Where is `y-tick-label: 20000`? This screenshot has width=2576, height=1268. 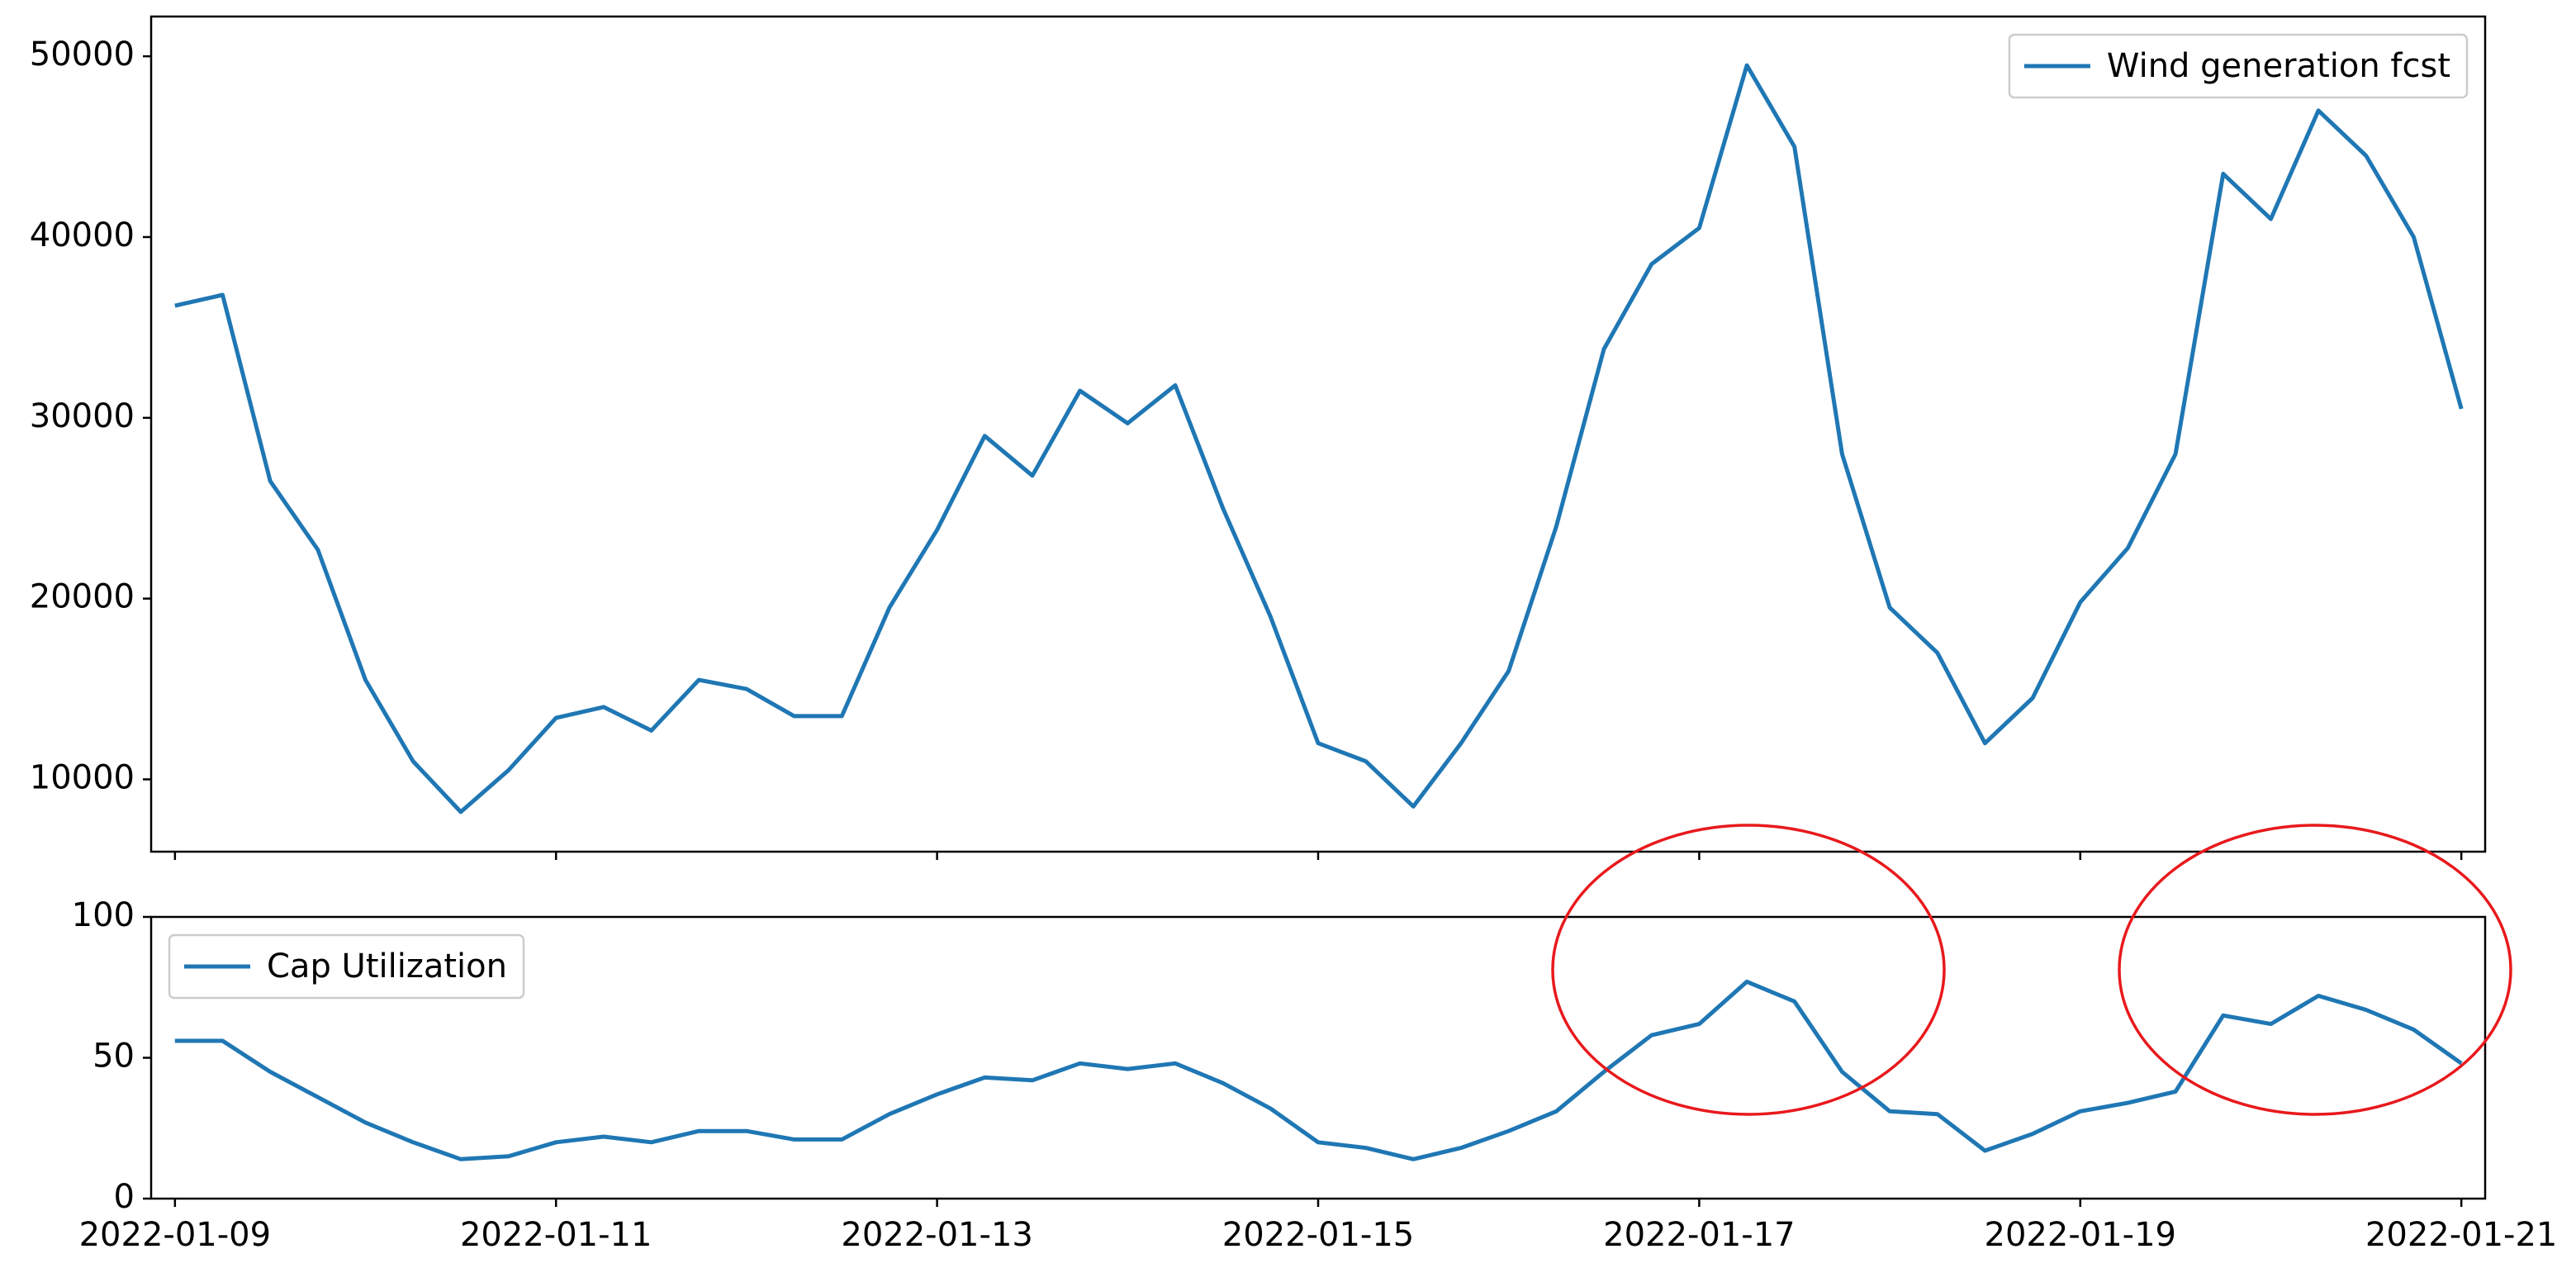 y-tick-label: 20000 is located at coordinates (82, 597).